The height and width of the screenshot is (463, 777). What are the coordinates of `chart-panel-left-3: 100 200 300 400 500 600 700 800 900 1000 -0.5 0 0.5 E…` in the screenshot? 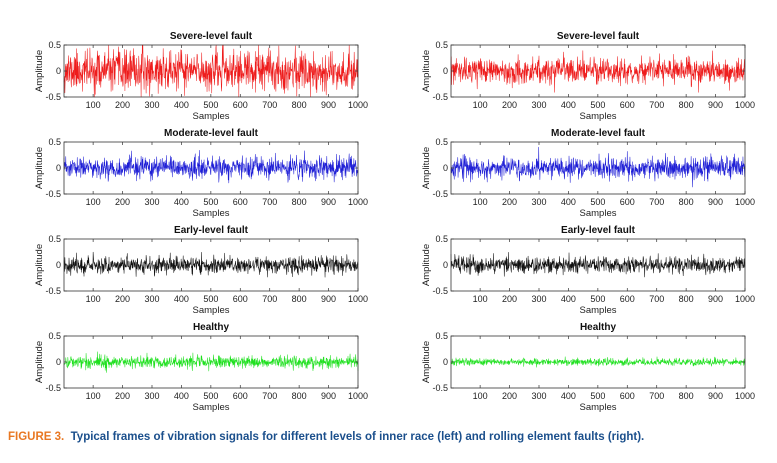 It's located at (201, 270).